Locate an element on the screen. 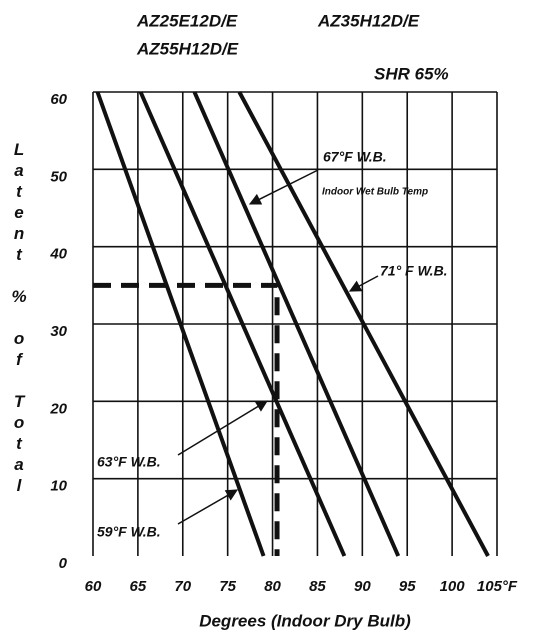 The height and width of the screenshot is (637, 540). series-label: 63°F W.B. is located at coordinates (129, 462).